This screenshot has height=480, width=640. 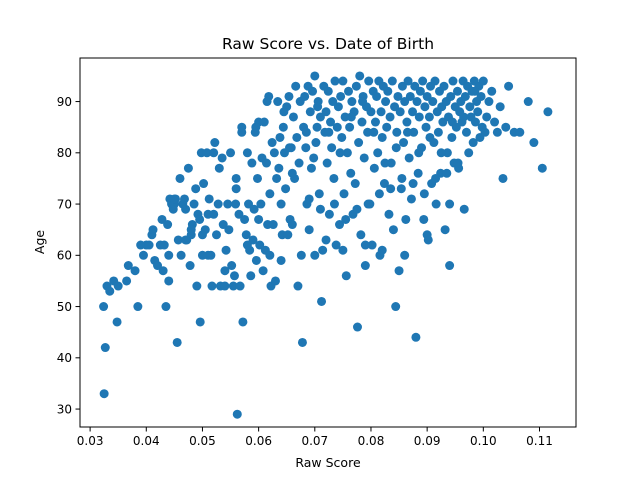 I want to click on x-tick-label: 0.03, so click(x=90, y=441).